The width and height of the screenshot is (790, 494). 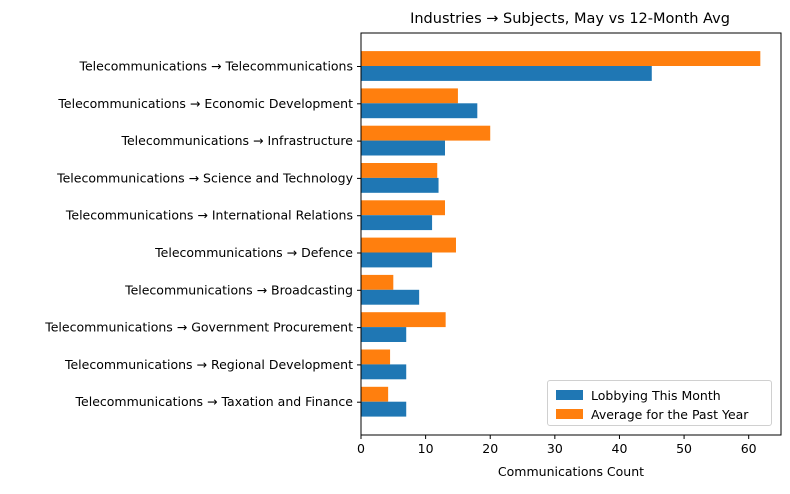 What do you see at coordinates (684, 448) in the screenshot?
I see `x-tick-label-5: 50` at bounding box center [684, 448].